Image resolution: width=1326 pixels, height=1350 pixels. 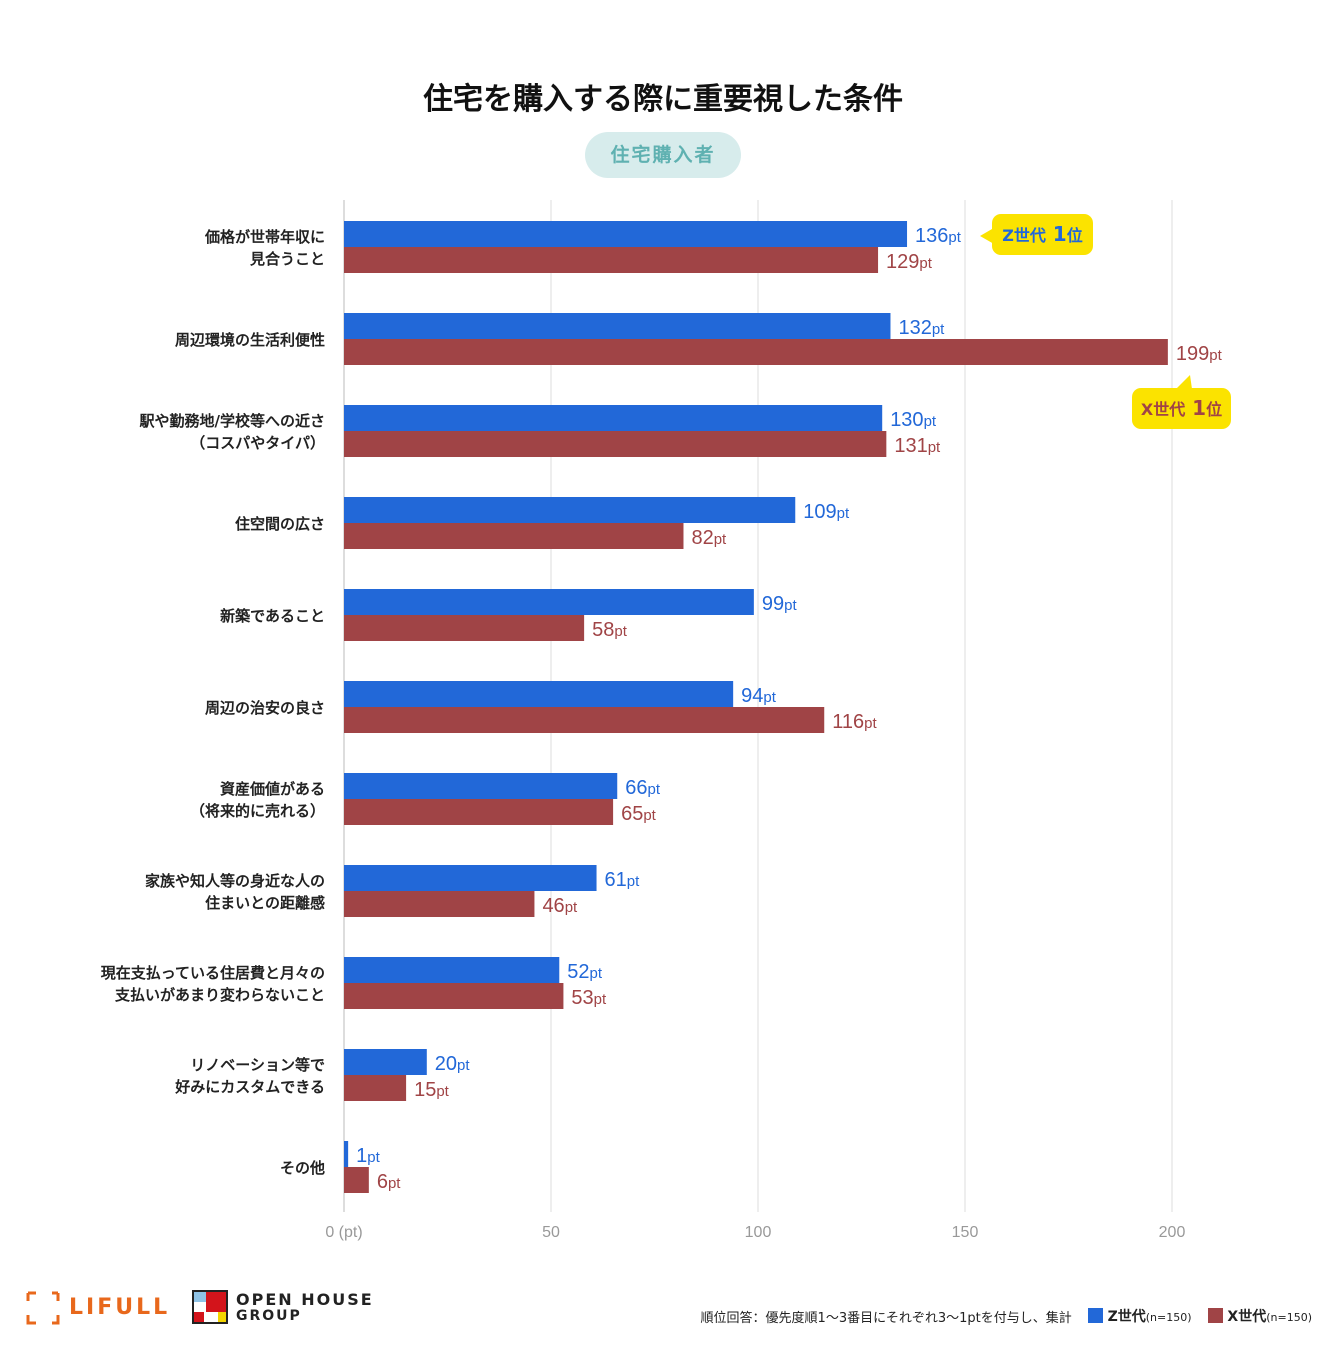 I want to click on method-note: 順位回答：優先度順1〜3番目にそれぞれ3〜1ptを付与し、集計, so click(x=886, y=1318).